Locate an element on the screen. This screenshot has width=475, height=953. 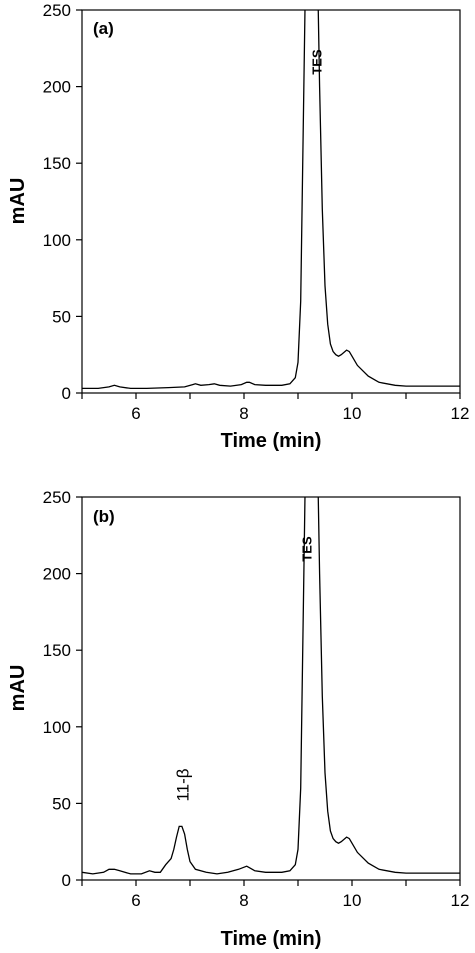
peak-label-11-beta: 11-β is located at coordinates (182, 784).